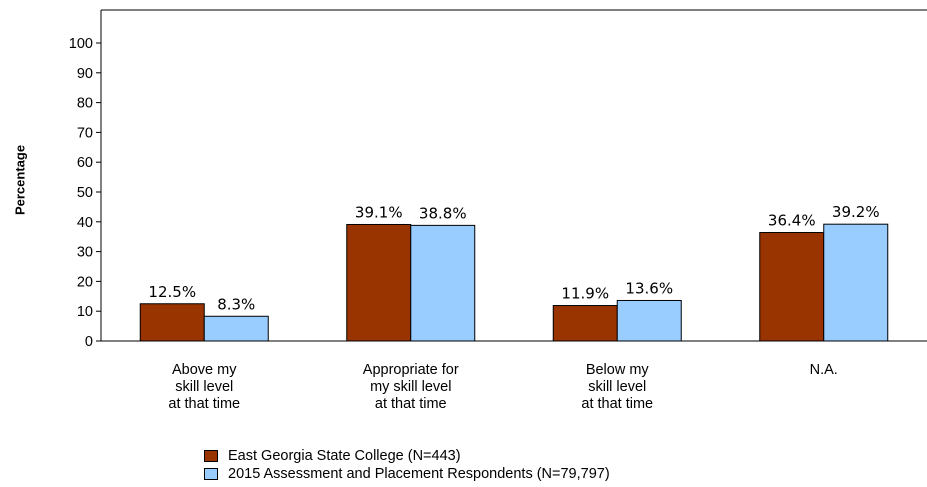  Describe the element at coordinates (85, 223) in the screenshot. I see `y-tick-label: 40` at that location.